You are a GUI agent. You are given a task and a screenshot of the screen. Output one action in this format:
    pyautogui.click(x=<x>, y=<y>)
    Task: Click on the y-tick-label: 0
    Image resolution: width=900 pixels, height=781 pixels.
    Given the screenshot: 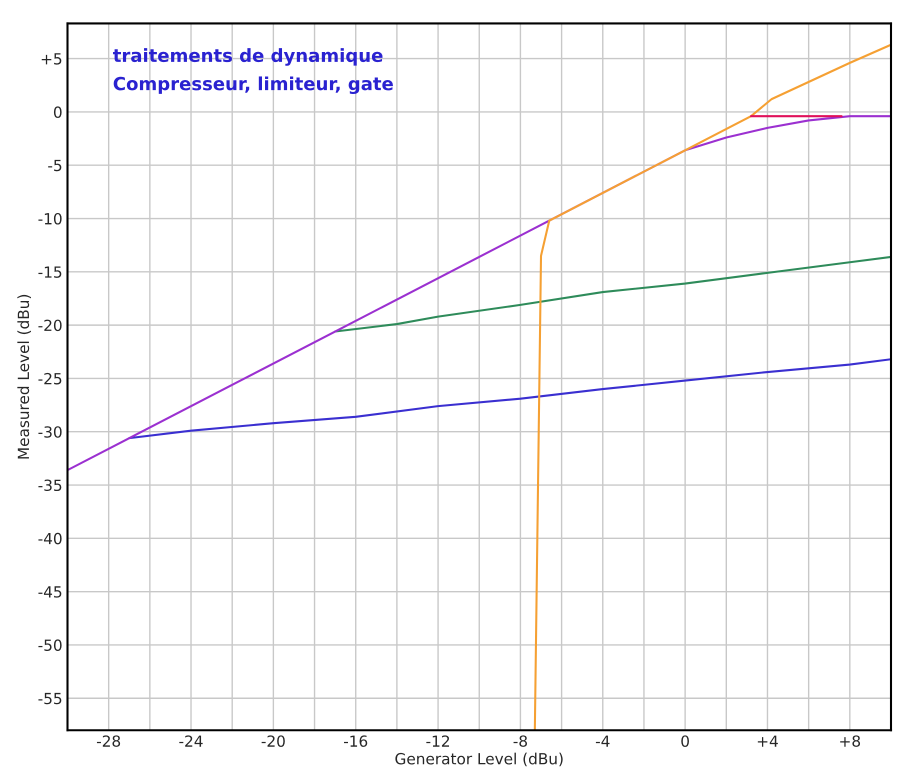 What is the action you would take?
    pyautogui.click(x=58, y=112)
    